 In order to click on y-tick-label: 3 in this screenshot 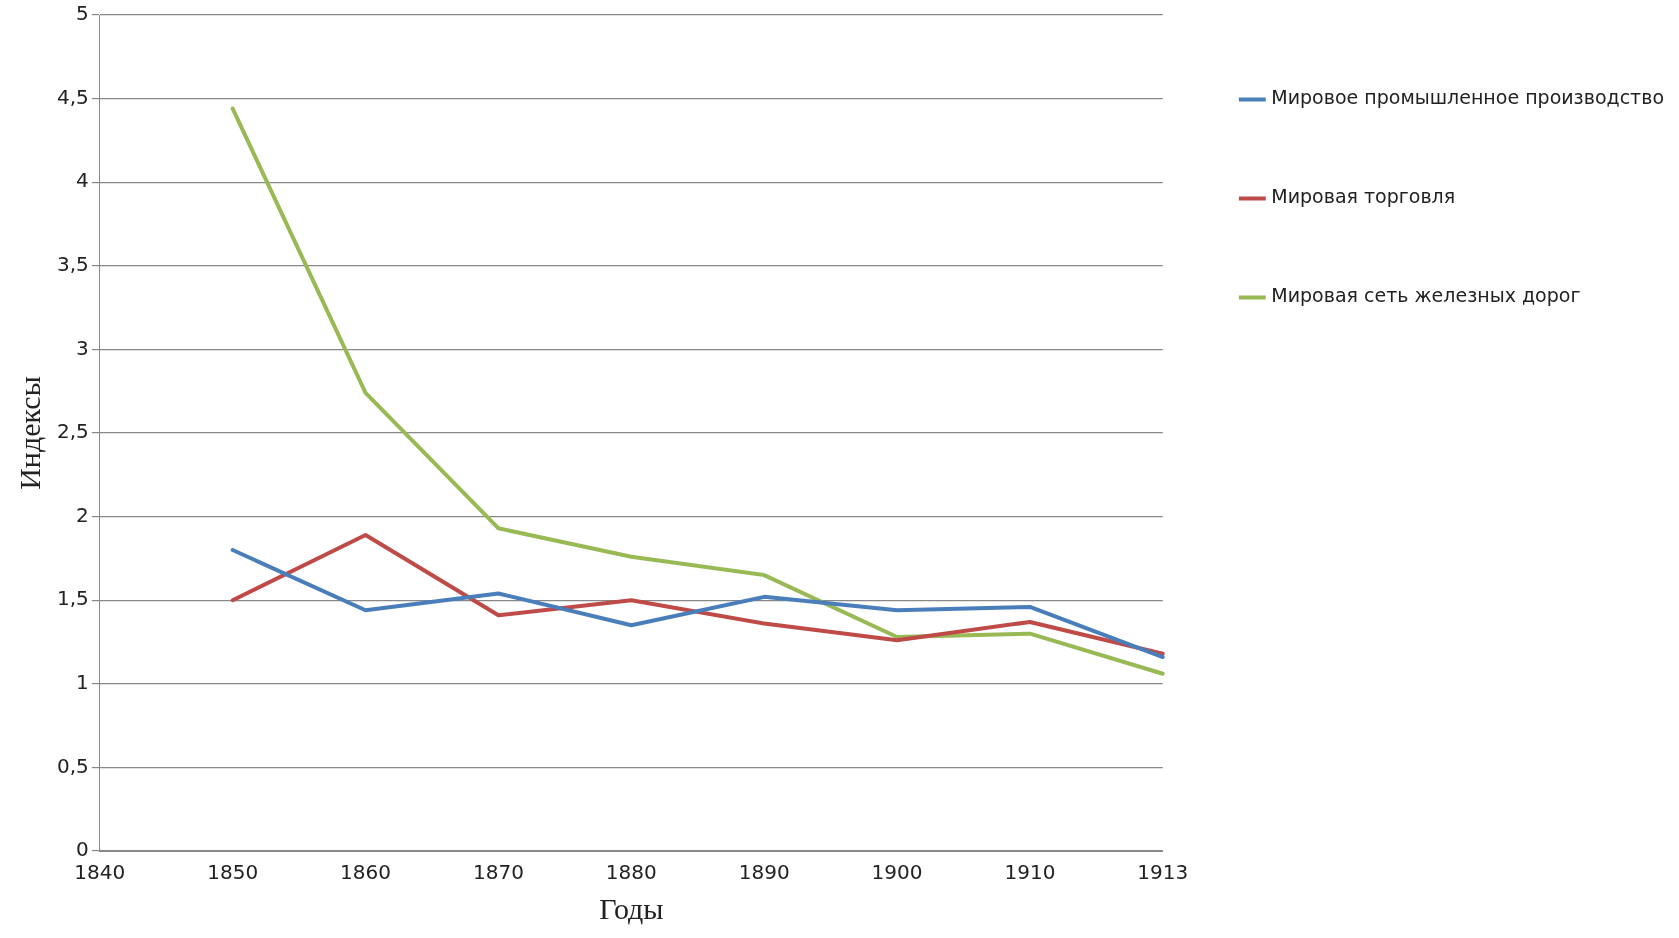, I will do `click(82, 347)`.